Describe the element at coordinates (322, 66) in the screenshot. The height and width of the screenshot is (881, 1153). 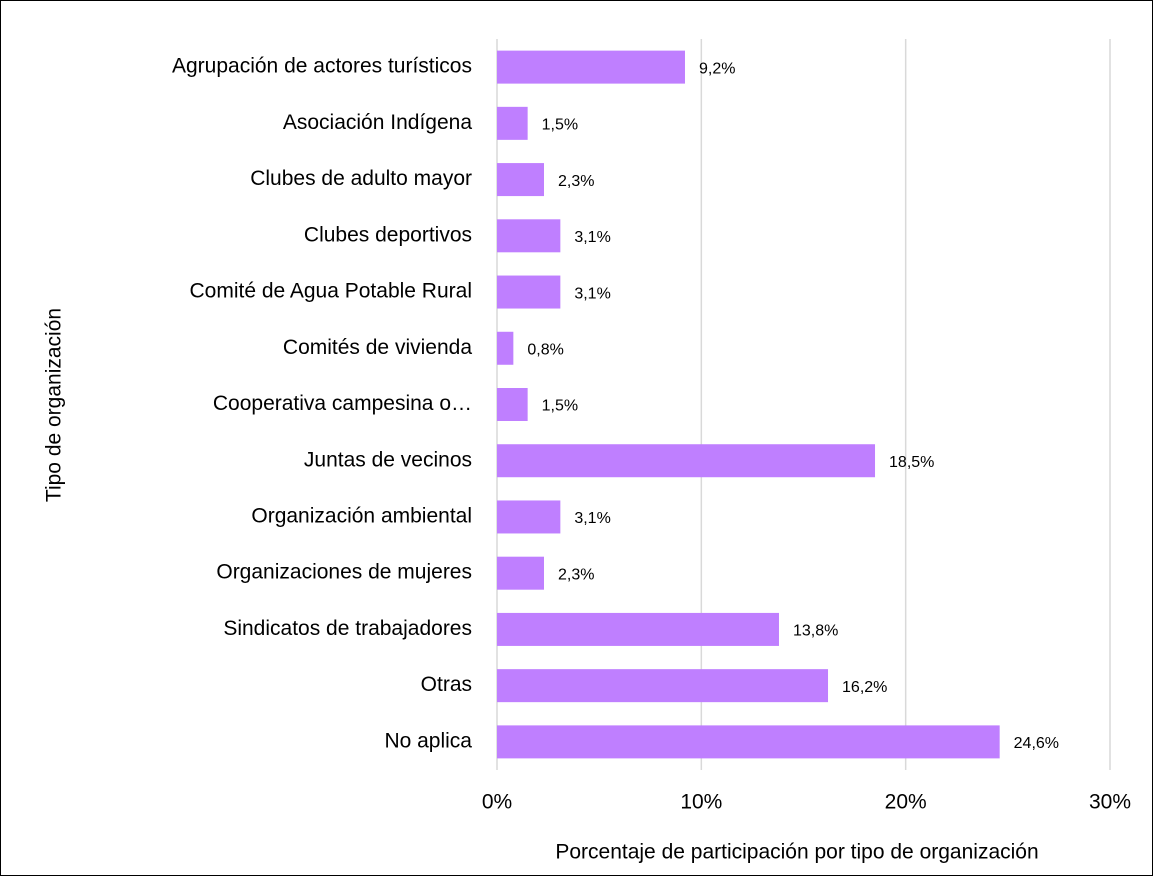
I see `y-tick-label: Agrupación de actores turísticos` at that location.